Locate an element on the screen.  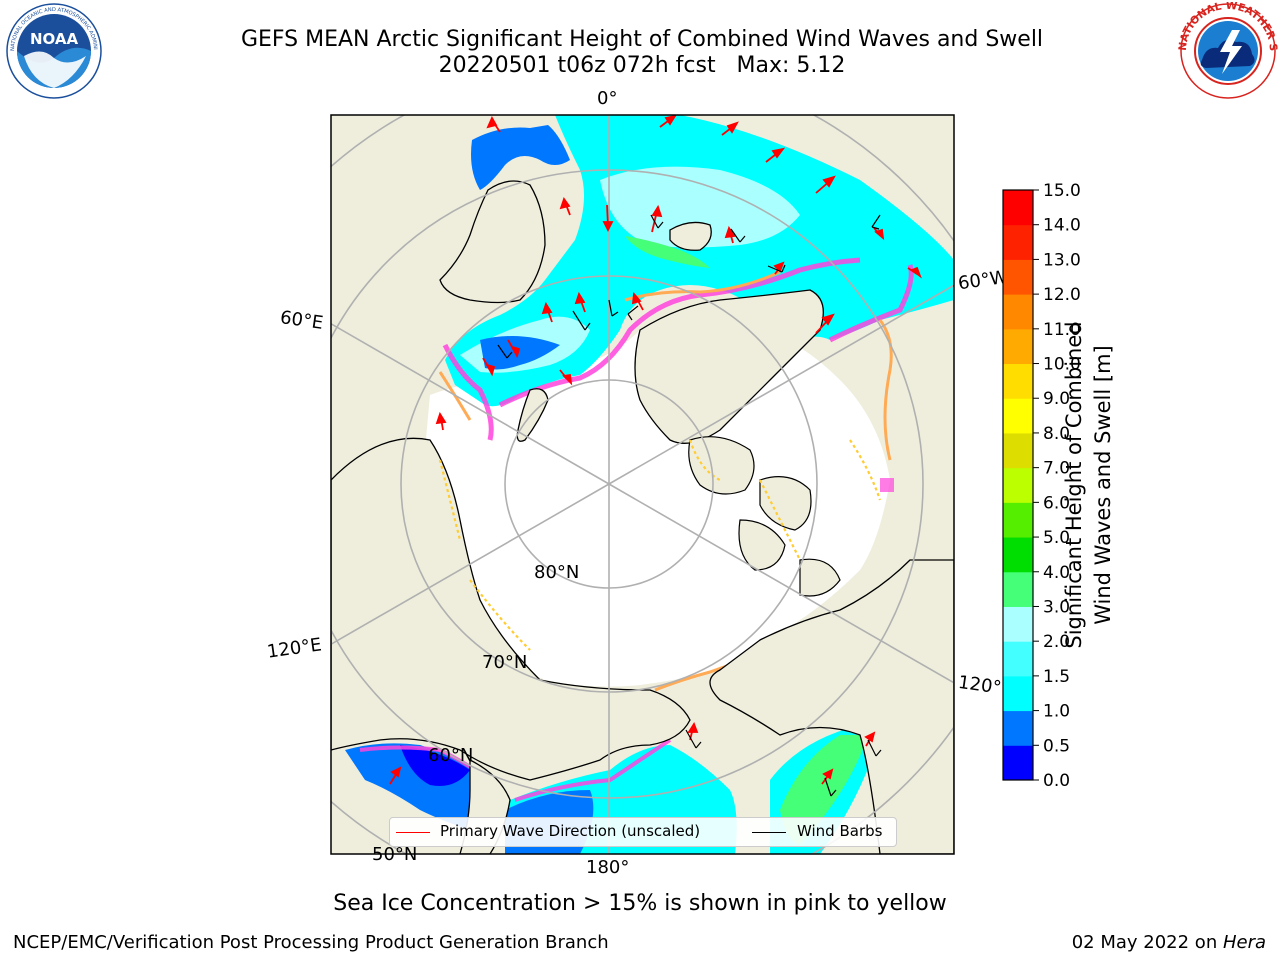
colorbar-tick-label: 5.0 is located at coordinates (1056, 538).